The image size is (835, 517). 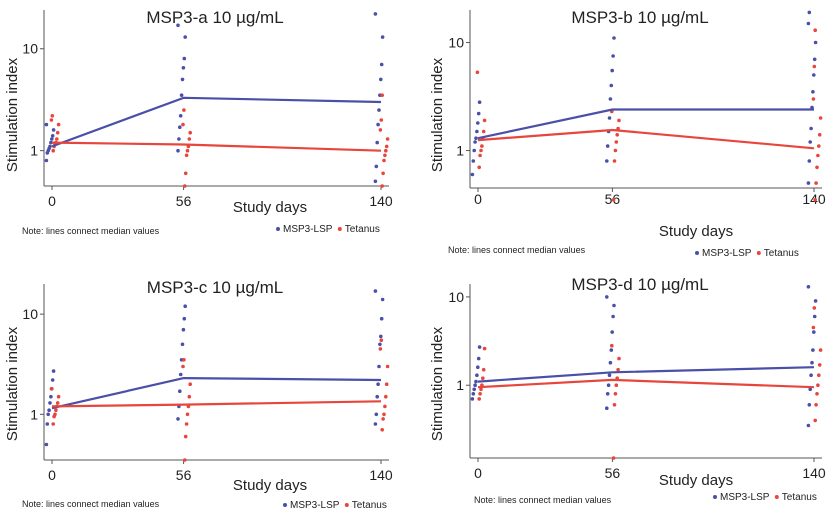 I want to click on x-tick-label: 56, so click(x=184, y=475).